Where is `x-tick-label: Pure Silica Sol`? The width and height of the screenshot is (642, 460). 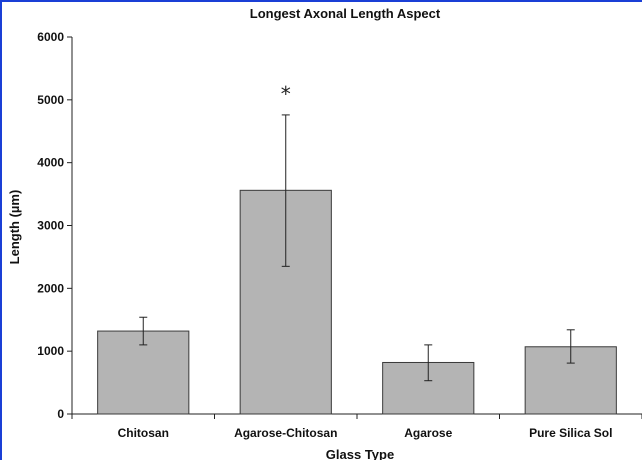 x-tick-label: Pure Silica Sol is located at coordinates (570, 433).